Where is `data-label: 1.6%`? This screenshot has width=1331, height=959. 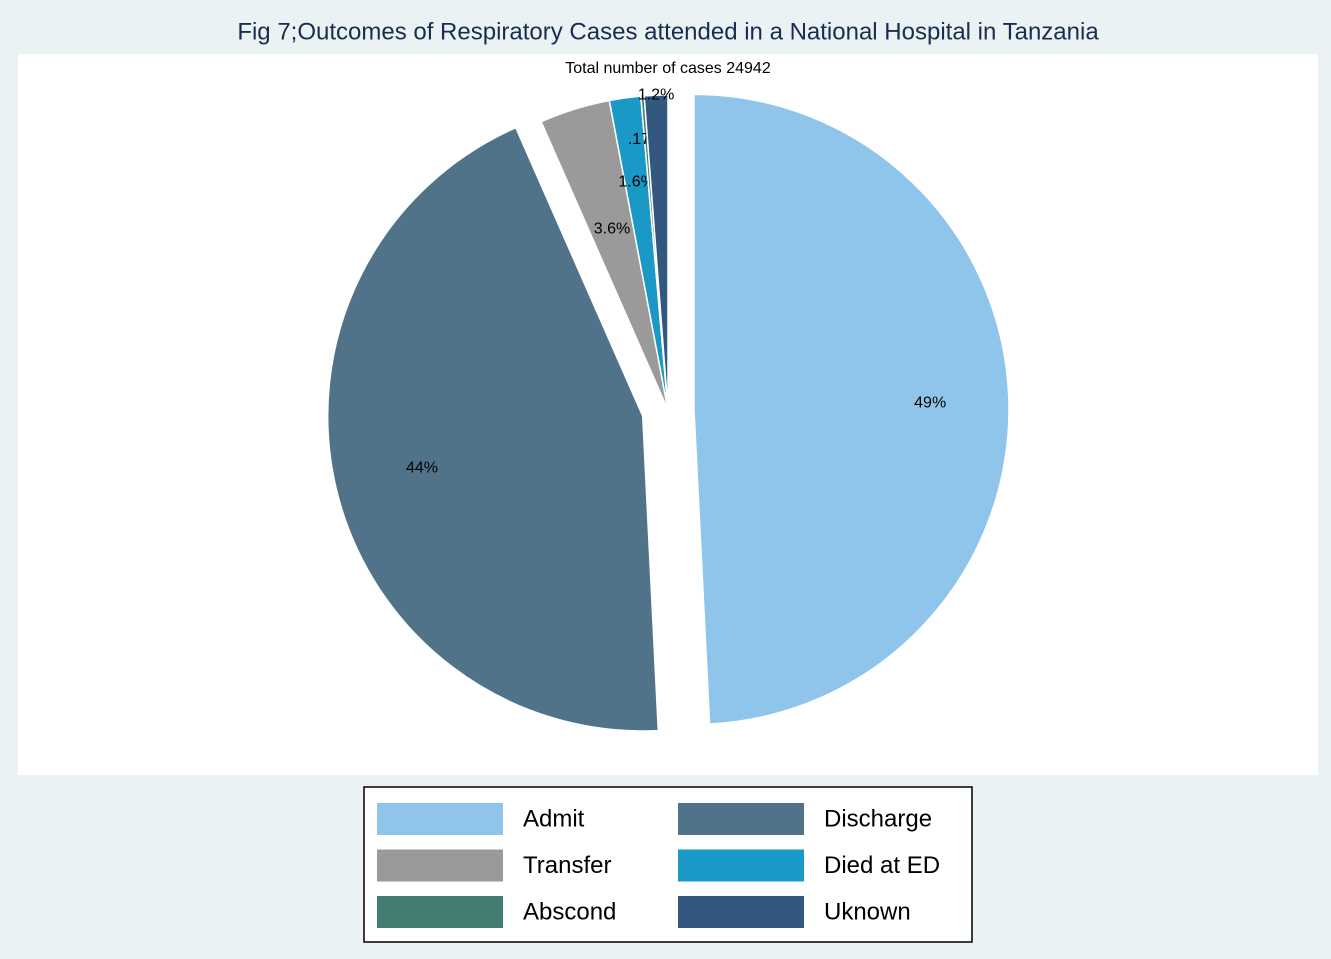 data-label: 1.6% is located at coordinates (636, 181).